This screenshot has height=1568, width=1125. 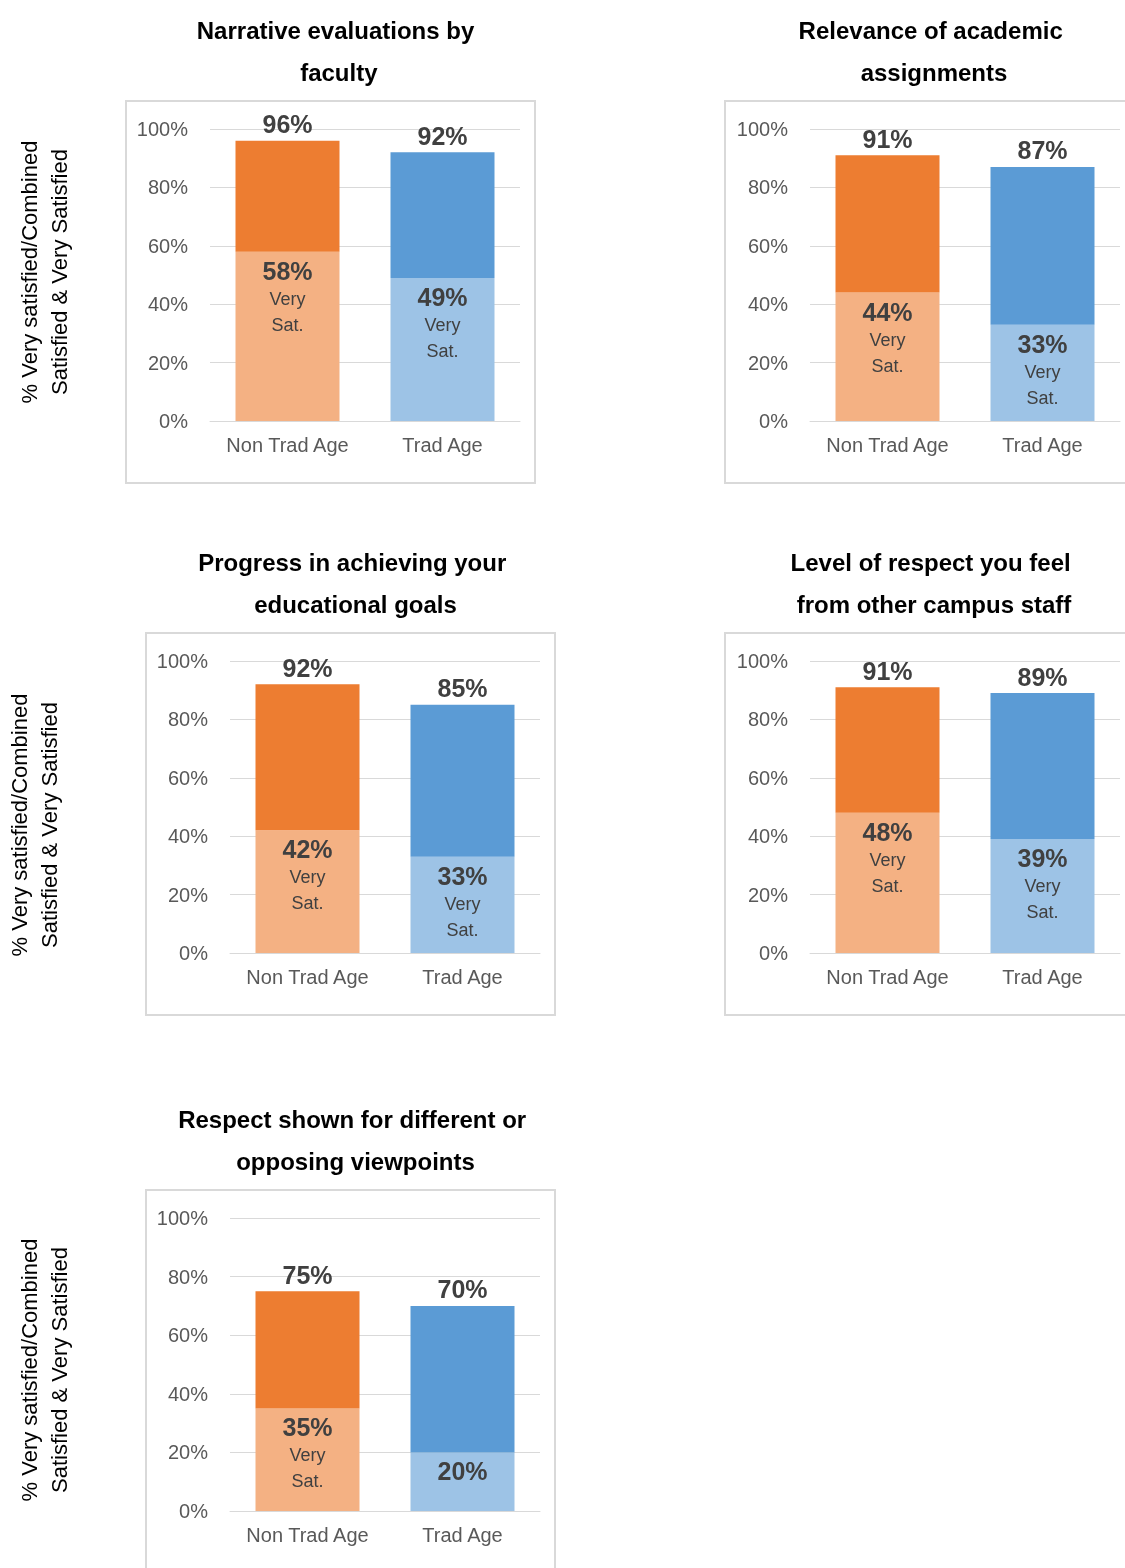 I want to click on total-label: 85%, so click(x=462, y=688).